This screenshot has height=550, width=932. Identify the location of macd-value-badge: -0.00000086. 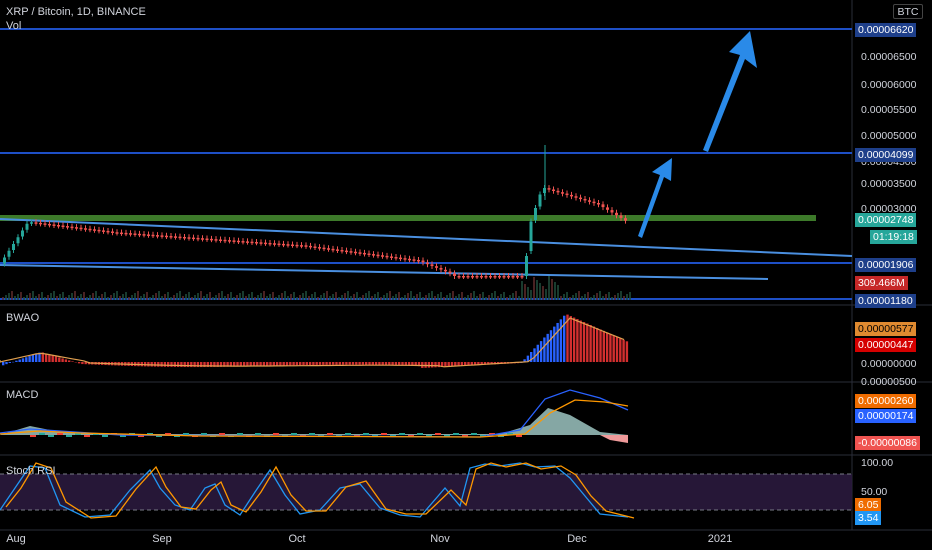
(887, 443).